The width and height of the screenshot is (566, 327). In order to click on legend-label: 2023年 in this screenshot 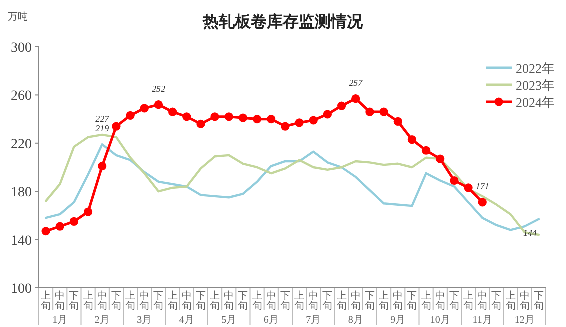, I will do `click(535, 85)`.